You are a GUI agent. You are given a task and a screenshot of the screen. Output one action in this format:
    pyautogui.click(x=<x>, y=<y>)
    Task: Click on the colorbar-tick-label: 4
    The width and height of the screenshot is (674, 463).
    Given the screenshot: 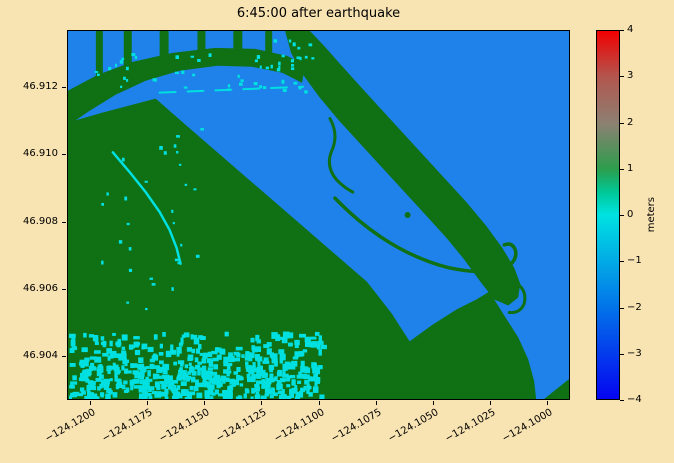 What is the action you would take?
    pyautogui.click(x=630, y=29)
    